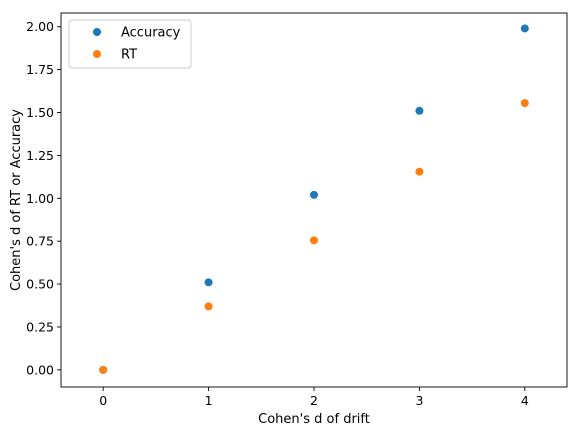 The height and width of the screenshot is (436, 579). What do you see at coordinates (419, 400) in the screenshot?
I see `x-tick-label: 3` at bounding box center [419, 400].